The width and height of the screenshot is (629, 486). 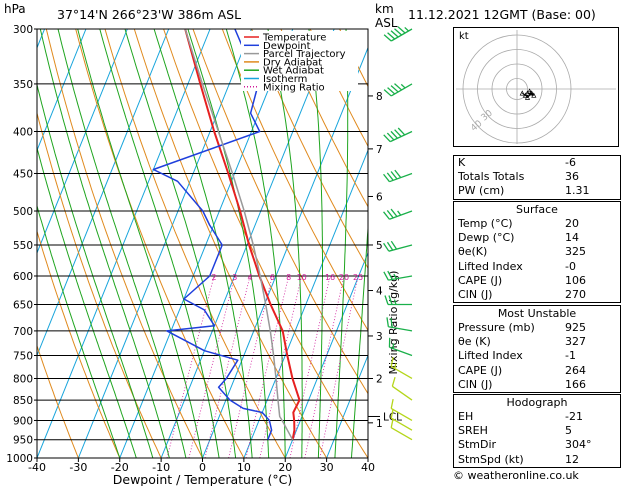 What do you see at coordinates (386, 23) in the screenshot?
I see `asl-axis-label: ASL` at bounding box center [386, 23].